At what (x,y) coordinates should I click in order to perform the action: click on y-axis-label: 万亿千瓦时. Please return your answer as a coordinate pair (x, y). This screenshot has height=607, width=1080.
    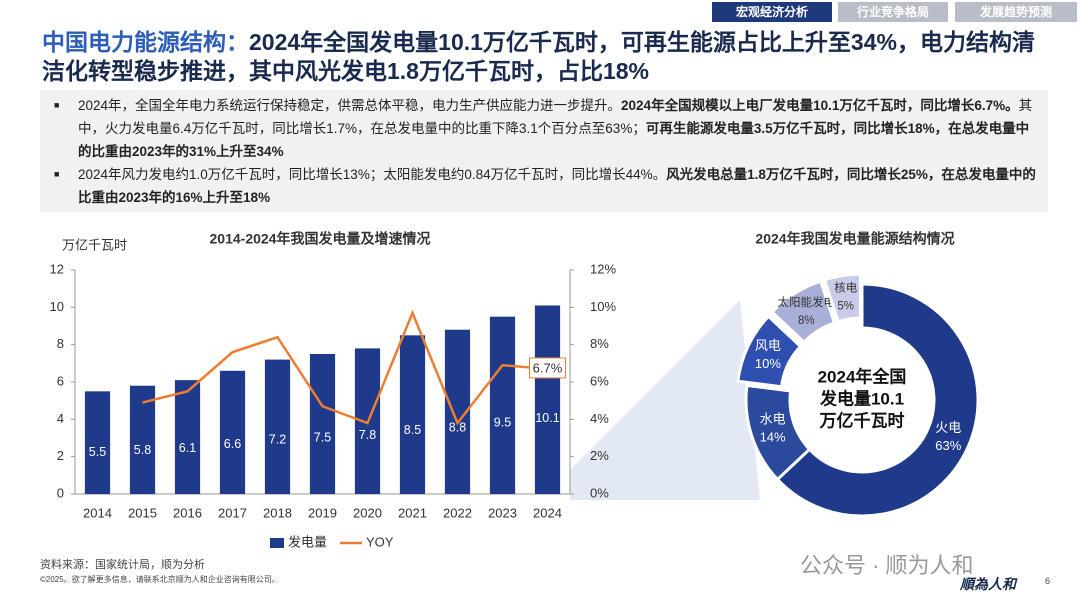
    Looking at the image, I should click on (94, 244).